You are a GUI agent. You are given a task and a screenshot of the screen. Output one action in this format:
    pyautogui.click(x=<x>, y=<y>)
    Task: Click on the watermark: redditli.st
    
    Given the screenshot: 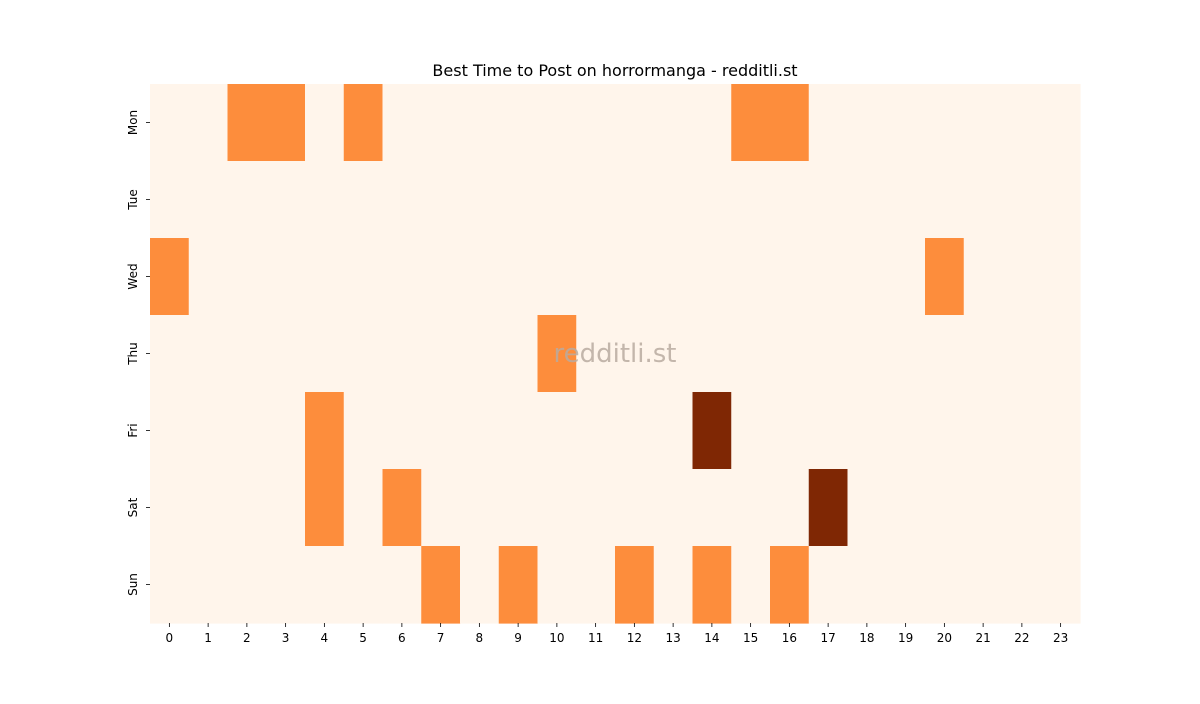 What is the action you would take?
    pyautogui.click(x=615, y=354)
    